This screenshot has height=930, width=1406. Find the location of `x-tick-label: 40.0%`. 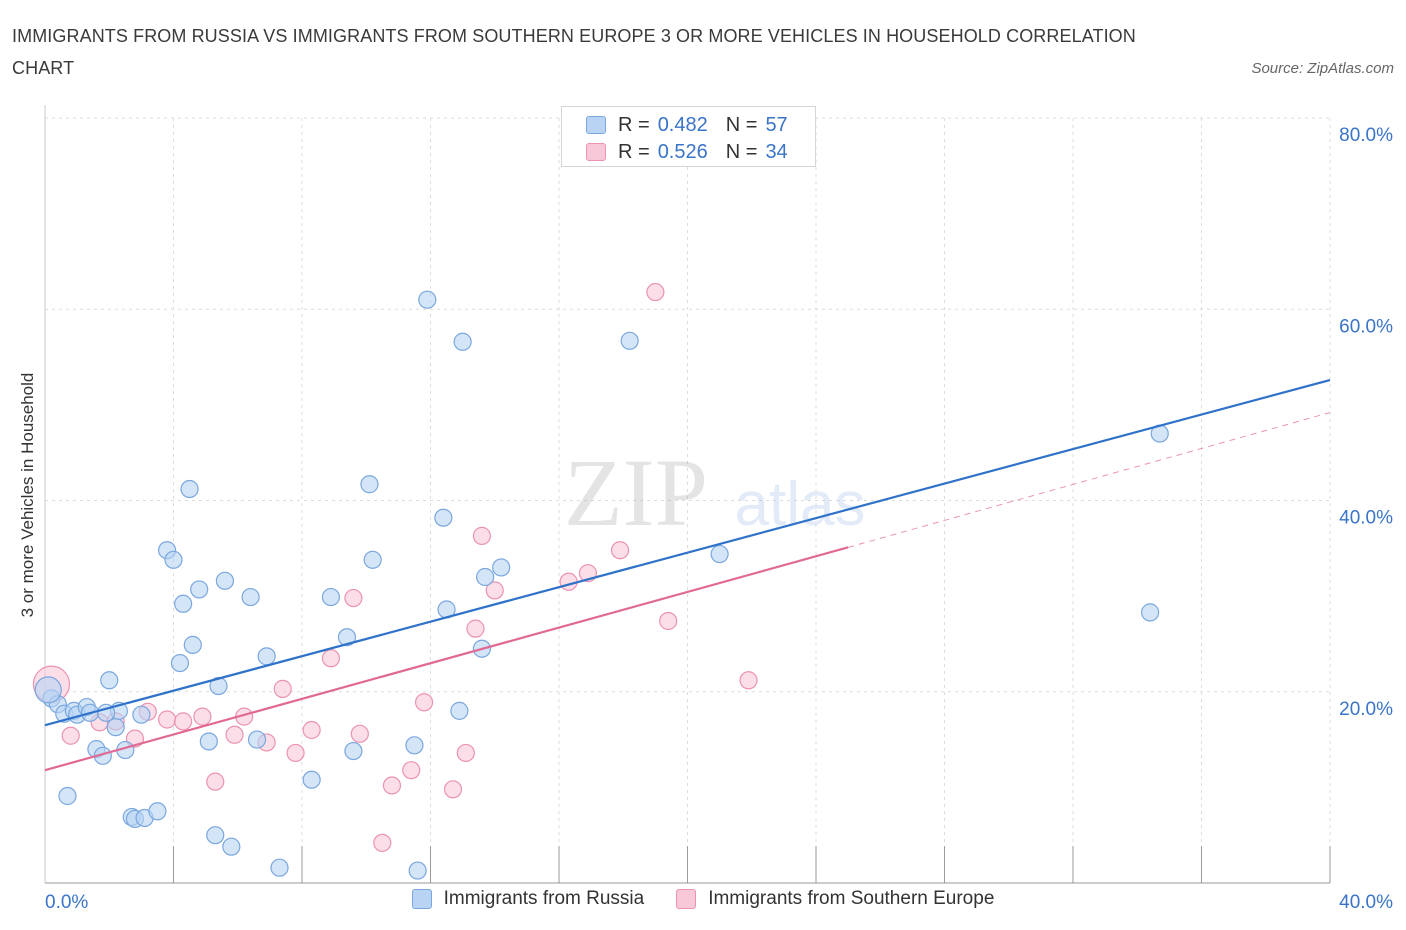

x-tick-label: 40.0% is located at coordinates (1366, 902).